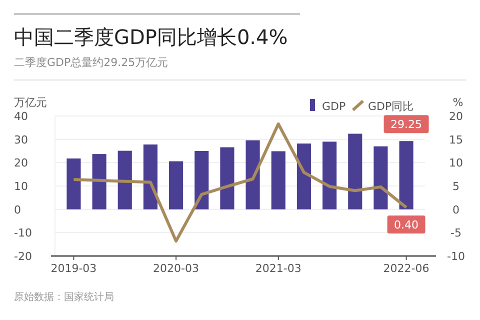 This screenshot has width=480, height=320. What do you see at coordinates (21, 116) in the screenshot?
I see `y-tick-label: 40` at bounding box center [21, 116].